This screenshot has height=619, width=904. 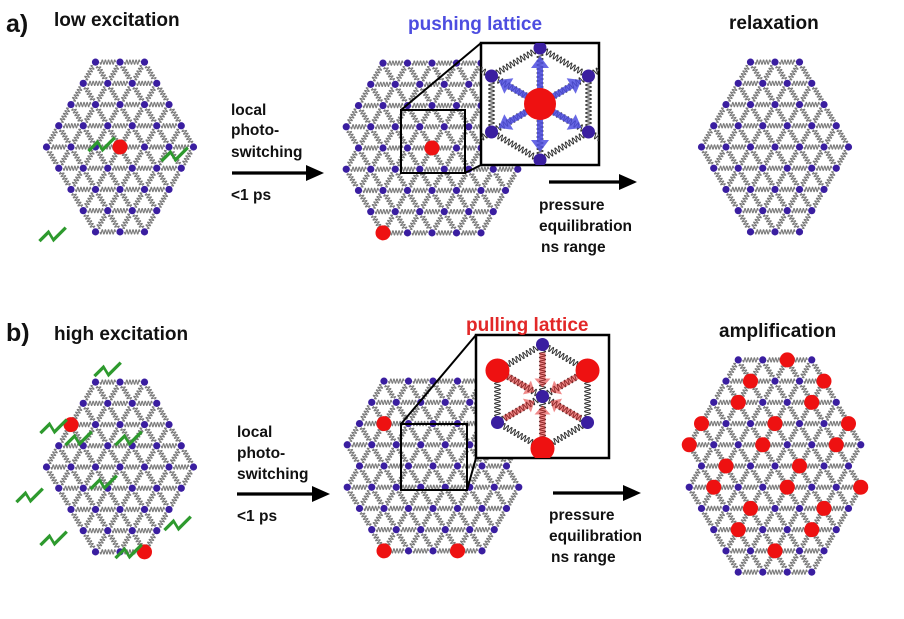 I want to click on arrow-head, so click(x=632, y=493).